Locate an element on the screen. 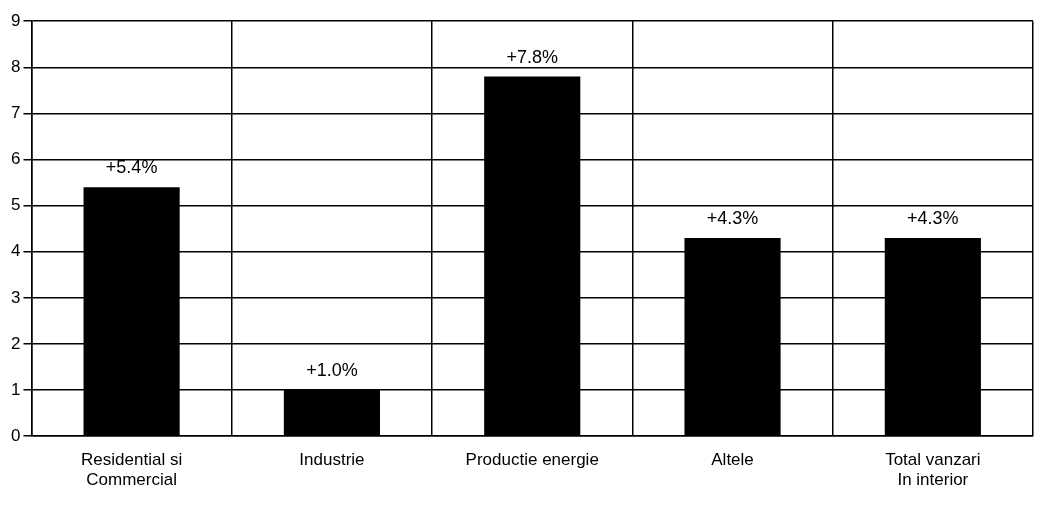 Image resolution: width=1045 pixels, height=513 pixels. y-tick-label: 1 is located at coordinates (15, 389).